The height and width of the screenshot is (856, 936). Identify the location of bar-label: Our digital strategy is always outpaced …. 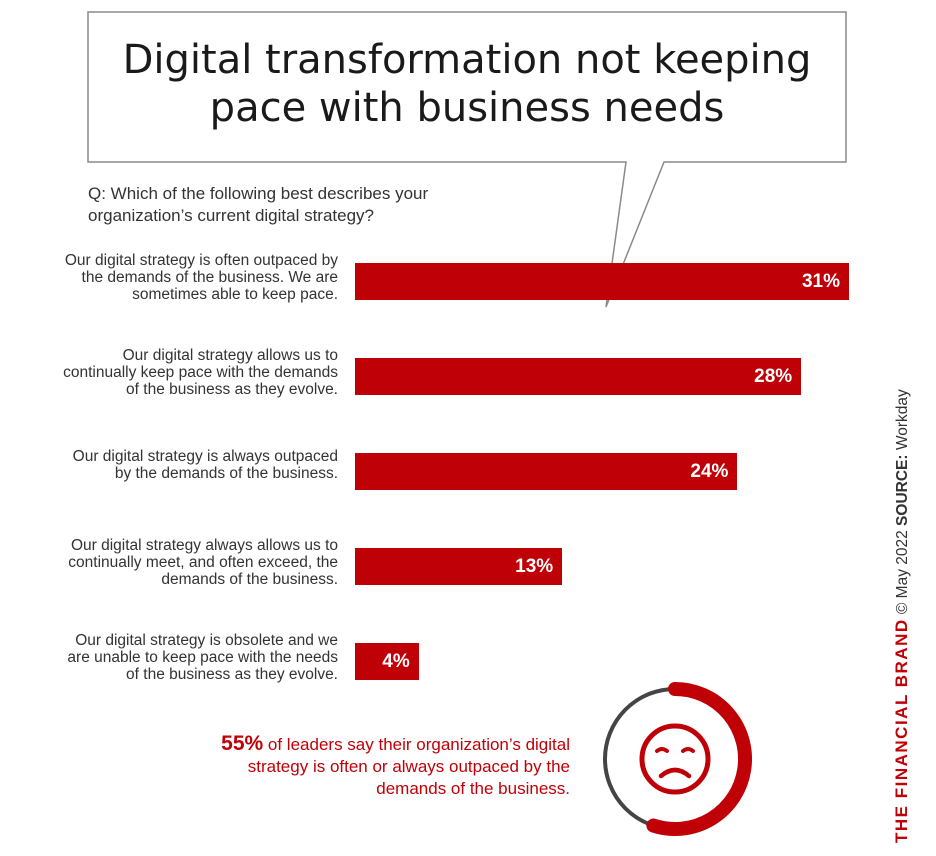
(205, 465).